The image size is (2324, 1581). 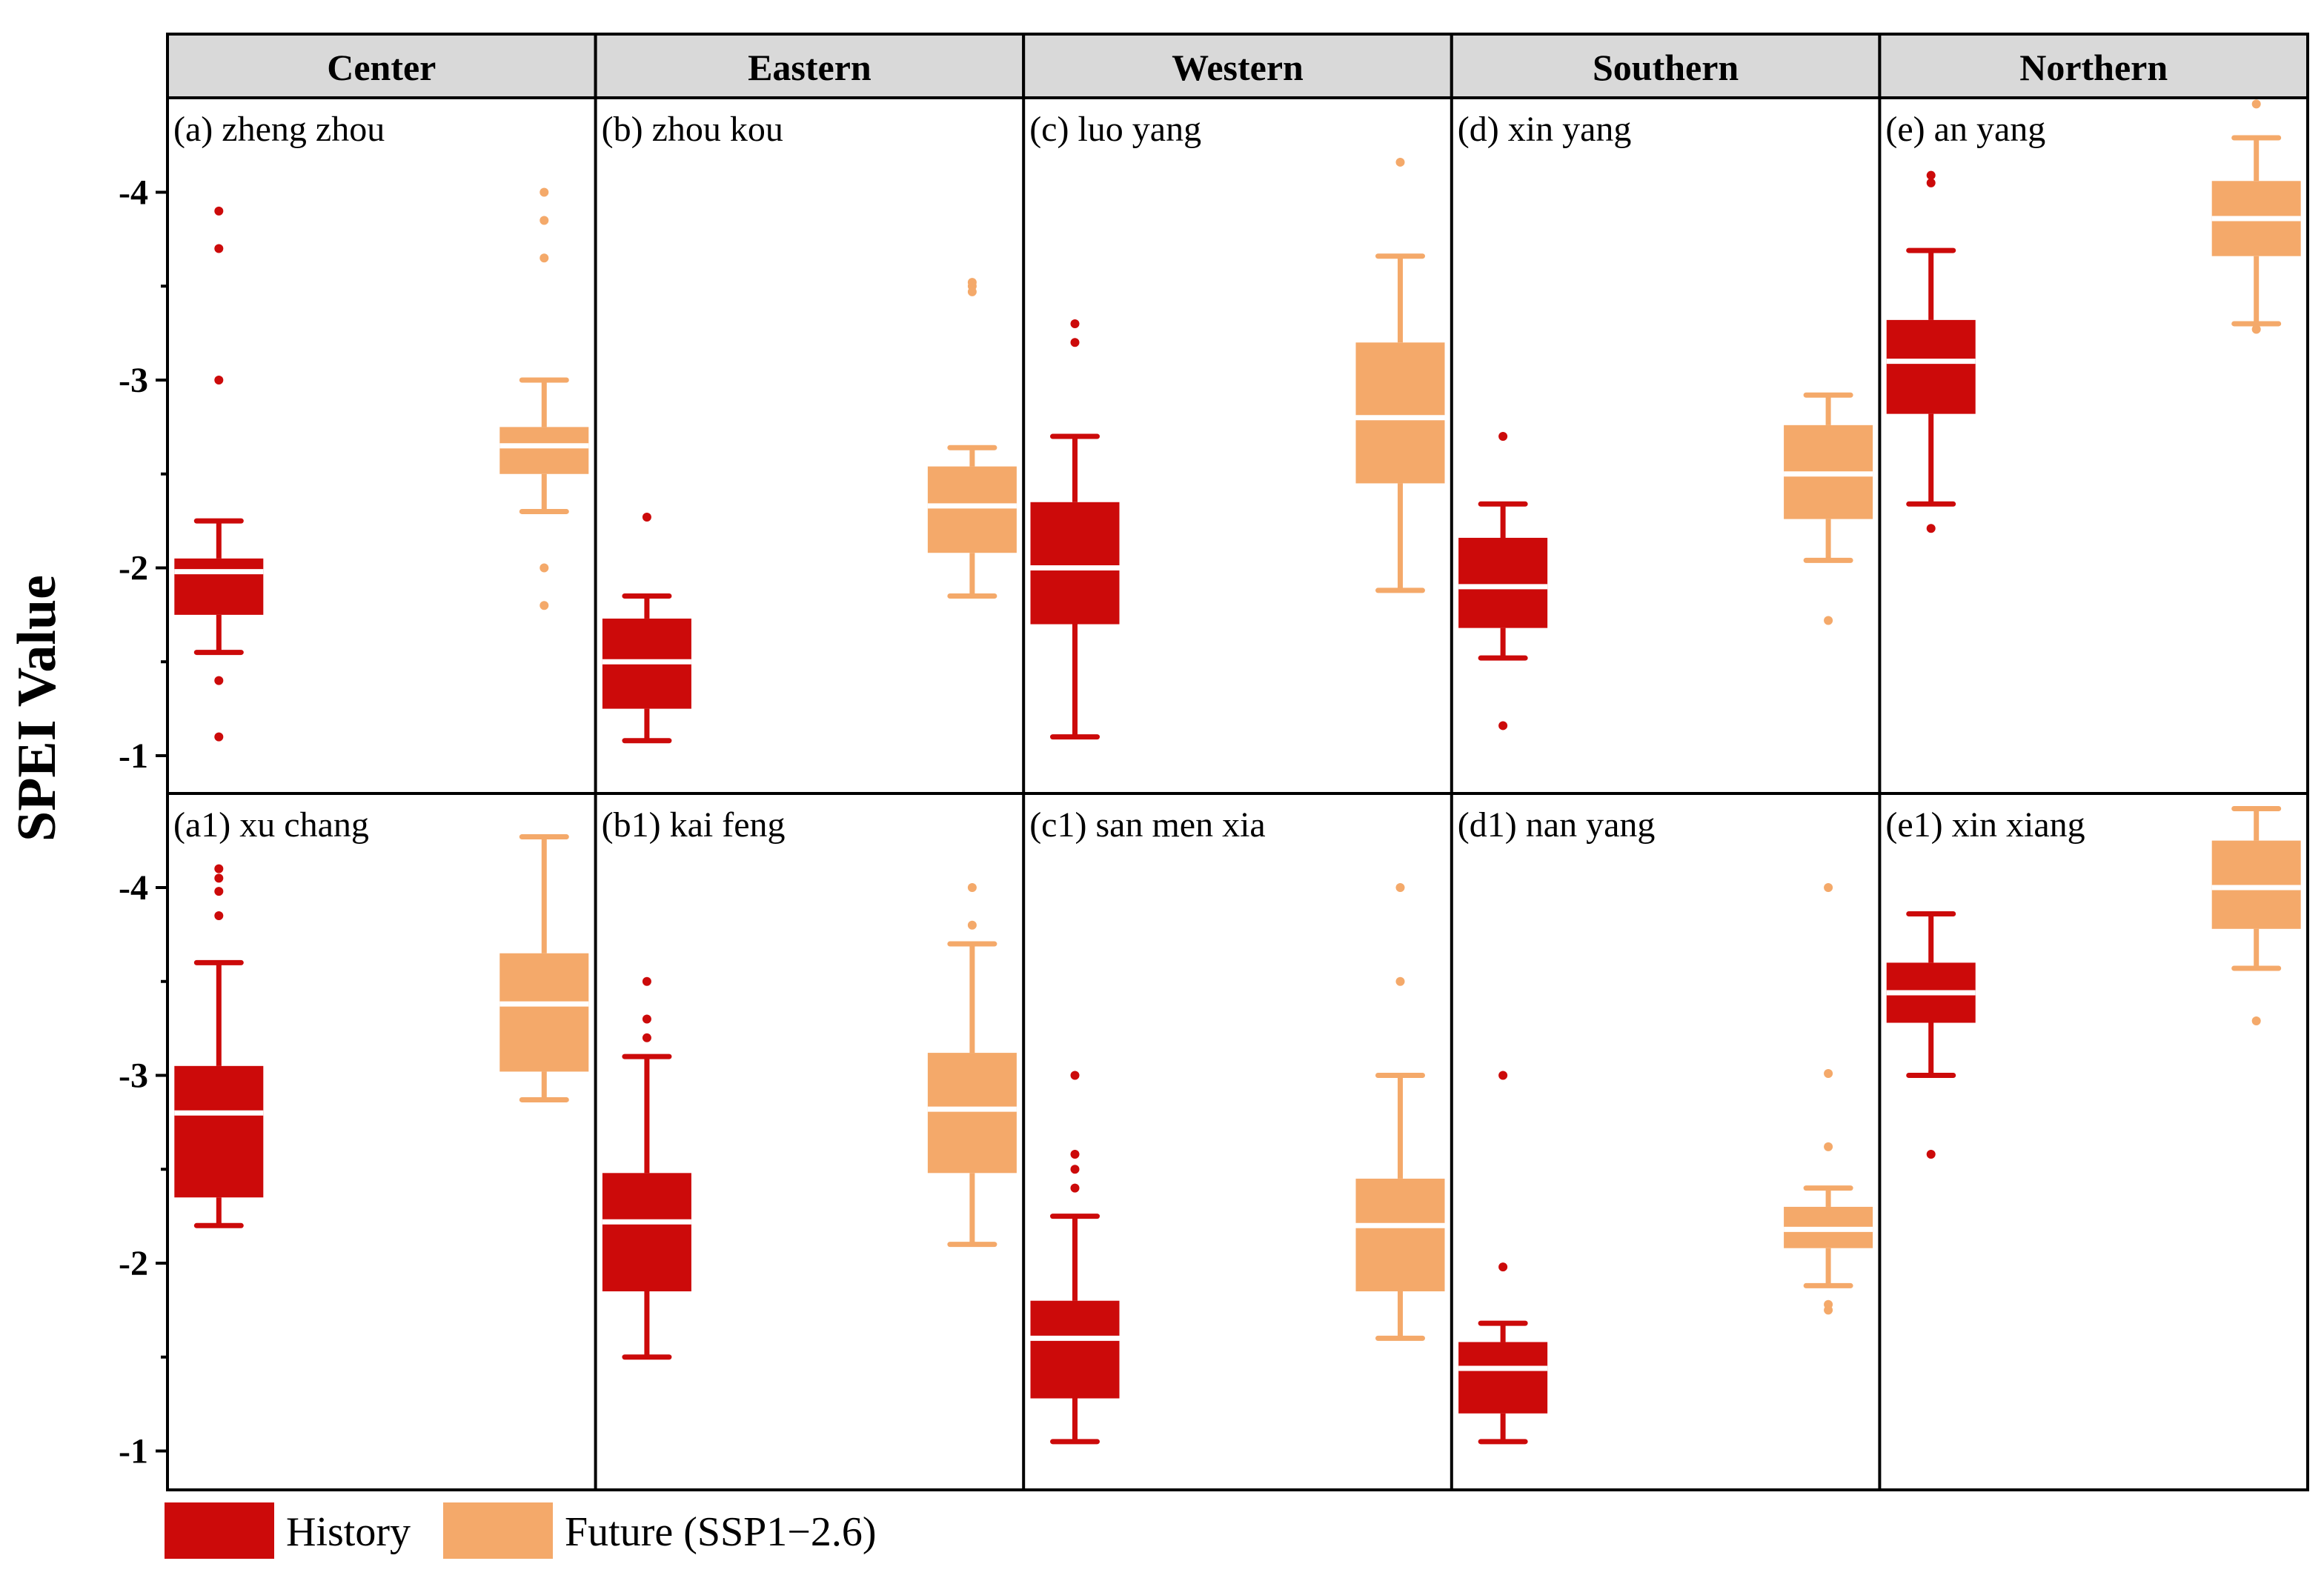 What do you see at coordinates (694, 825) in the screenshot?
I see `panel-label: (b1) kai feng` at bounding box center [694, 825].